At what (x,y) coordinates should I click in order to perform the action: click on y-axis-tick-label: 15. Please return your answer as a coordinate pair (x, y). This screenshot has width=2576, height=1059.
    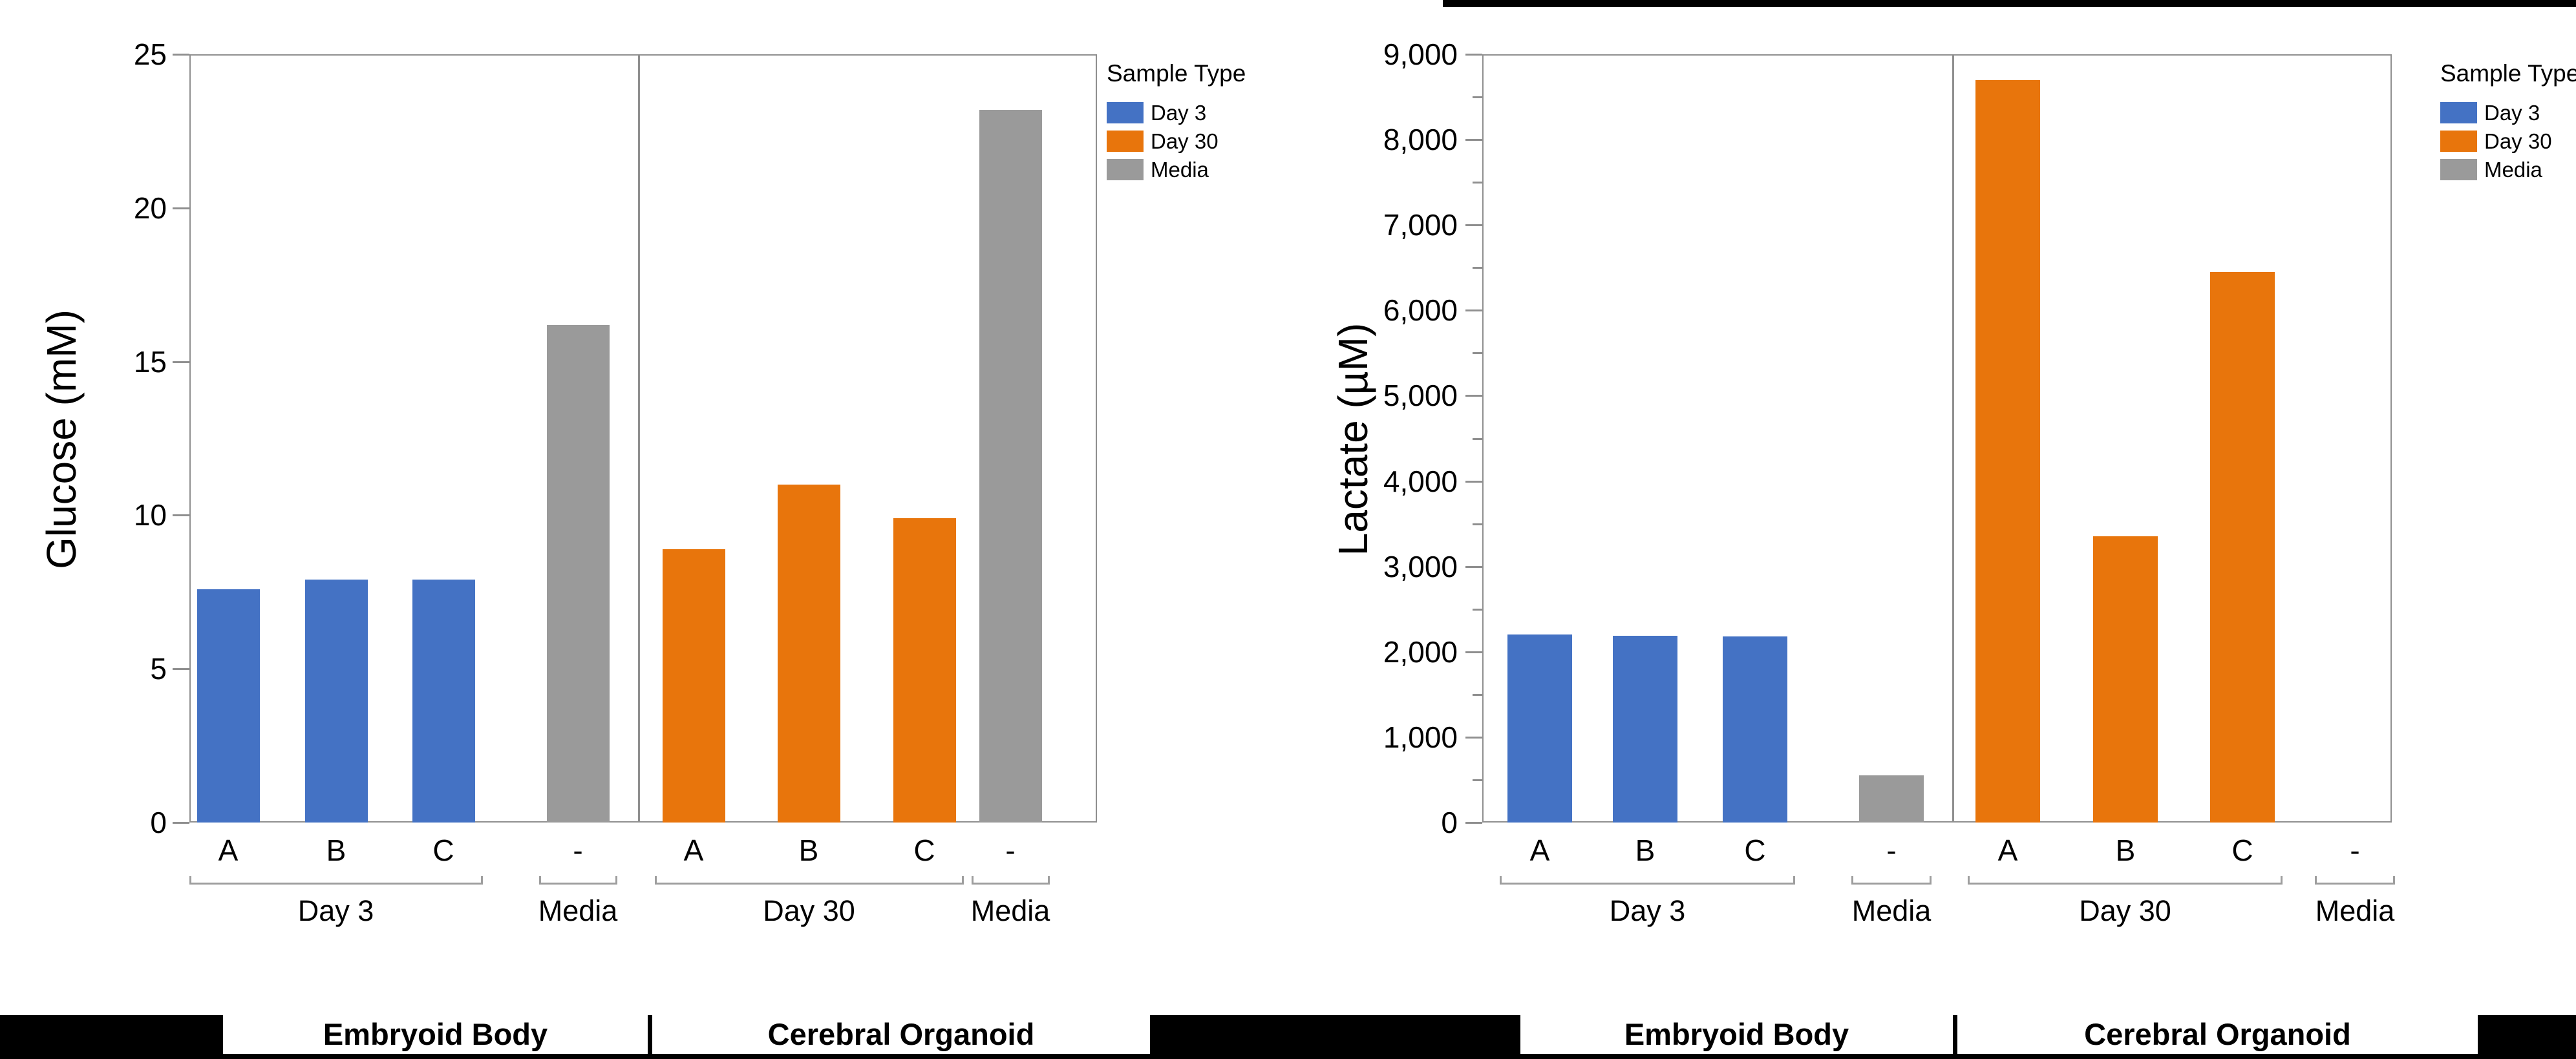
    Looking at the image, I should click on (150, 361).